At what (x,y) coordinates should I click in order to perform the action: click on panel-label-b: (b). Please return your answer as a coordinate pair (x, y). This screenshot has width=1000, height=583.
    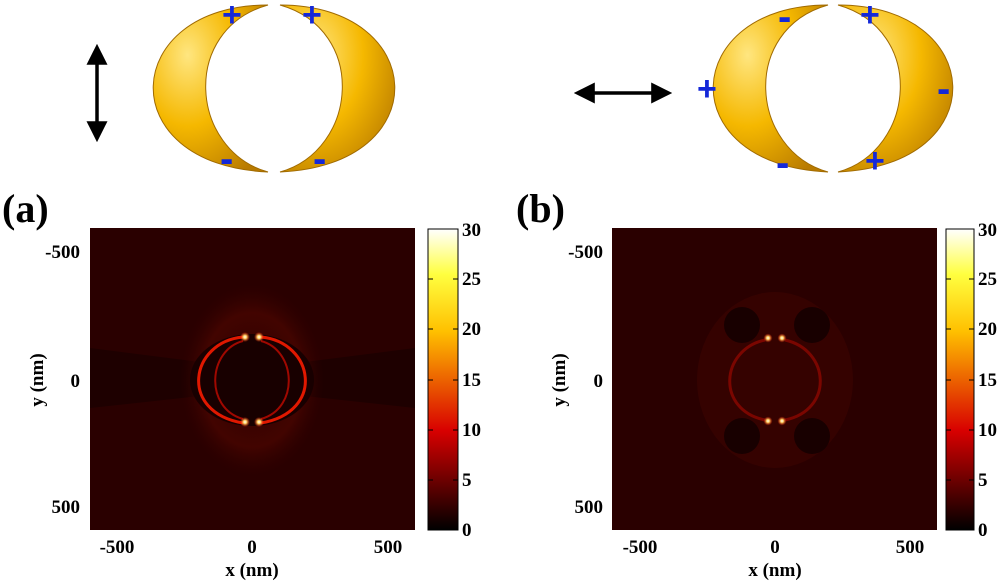
    Looking at the image, I should click on (540, 208).